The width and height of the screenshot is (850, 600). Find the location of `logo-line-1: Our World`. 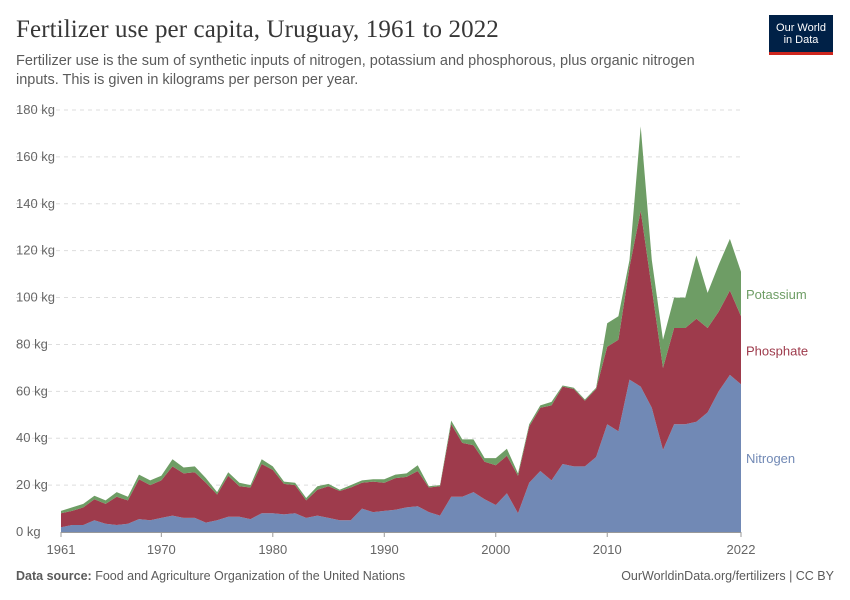

logo-line-1: Our World is located at coordinates (801, 27).